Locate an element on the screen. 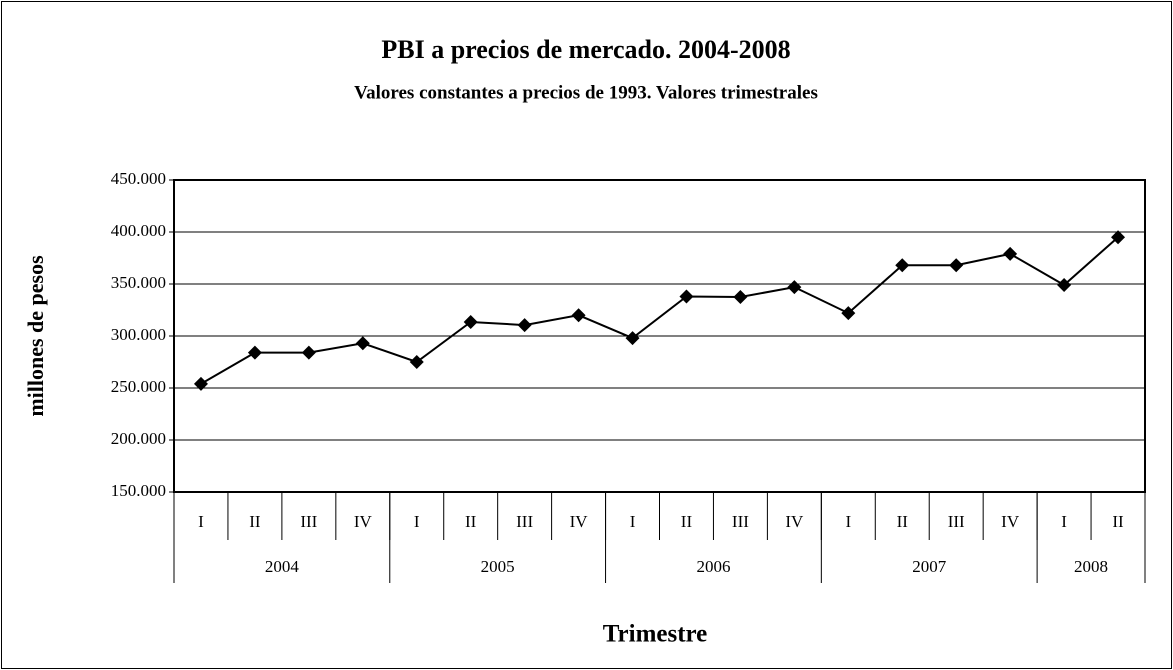  y-tick-label: 200.000 is located at coordinates (138, 438).